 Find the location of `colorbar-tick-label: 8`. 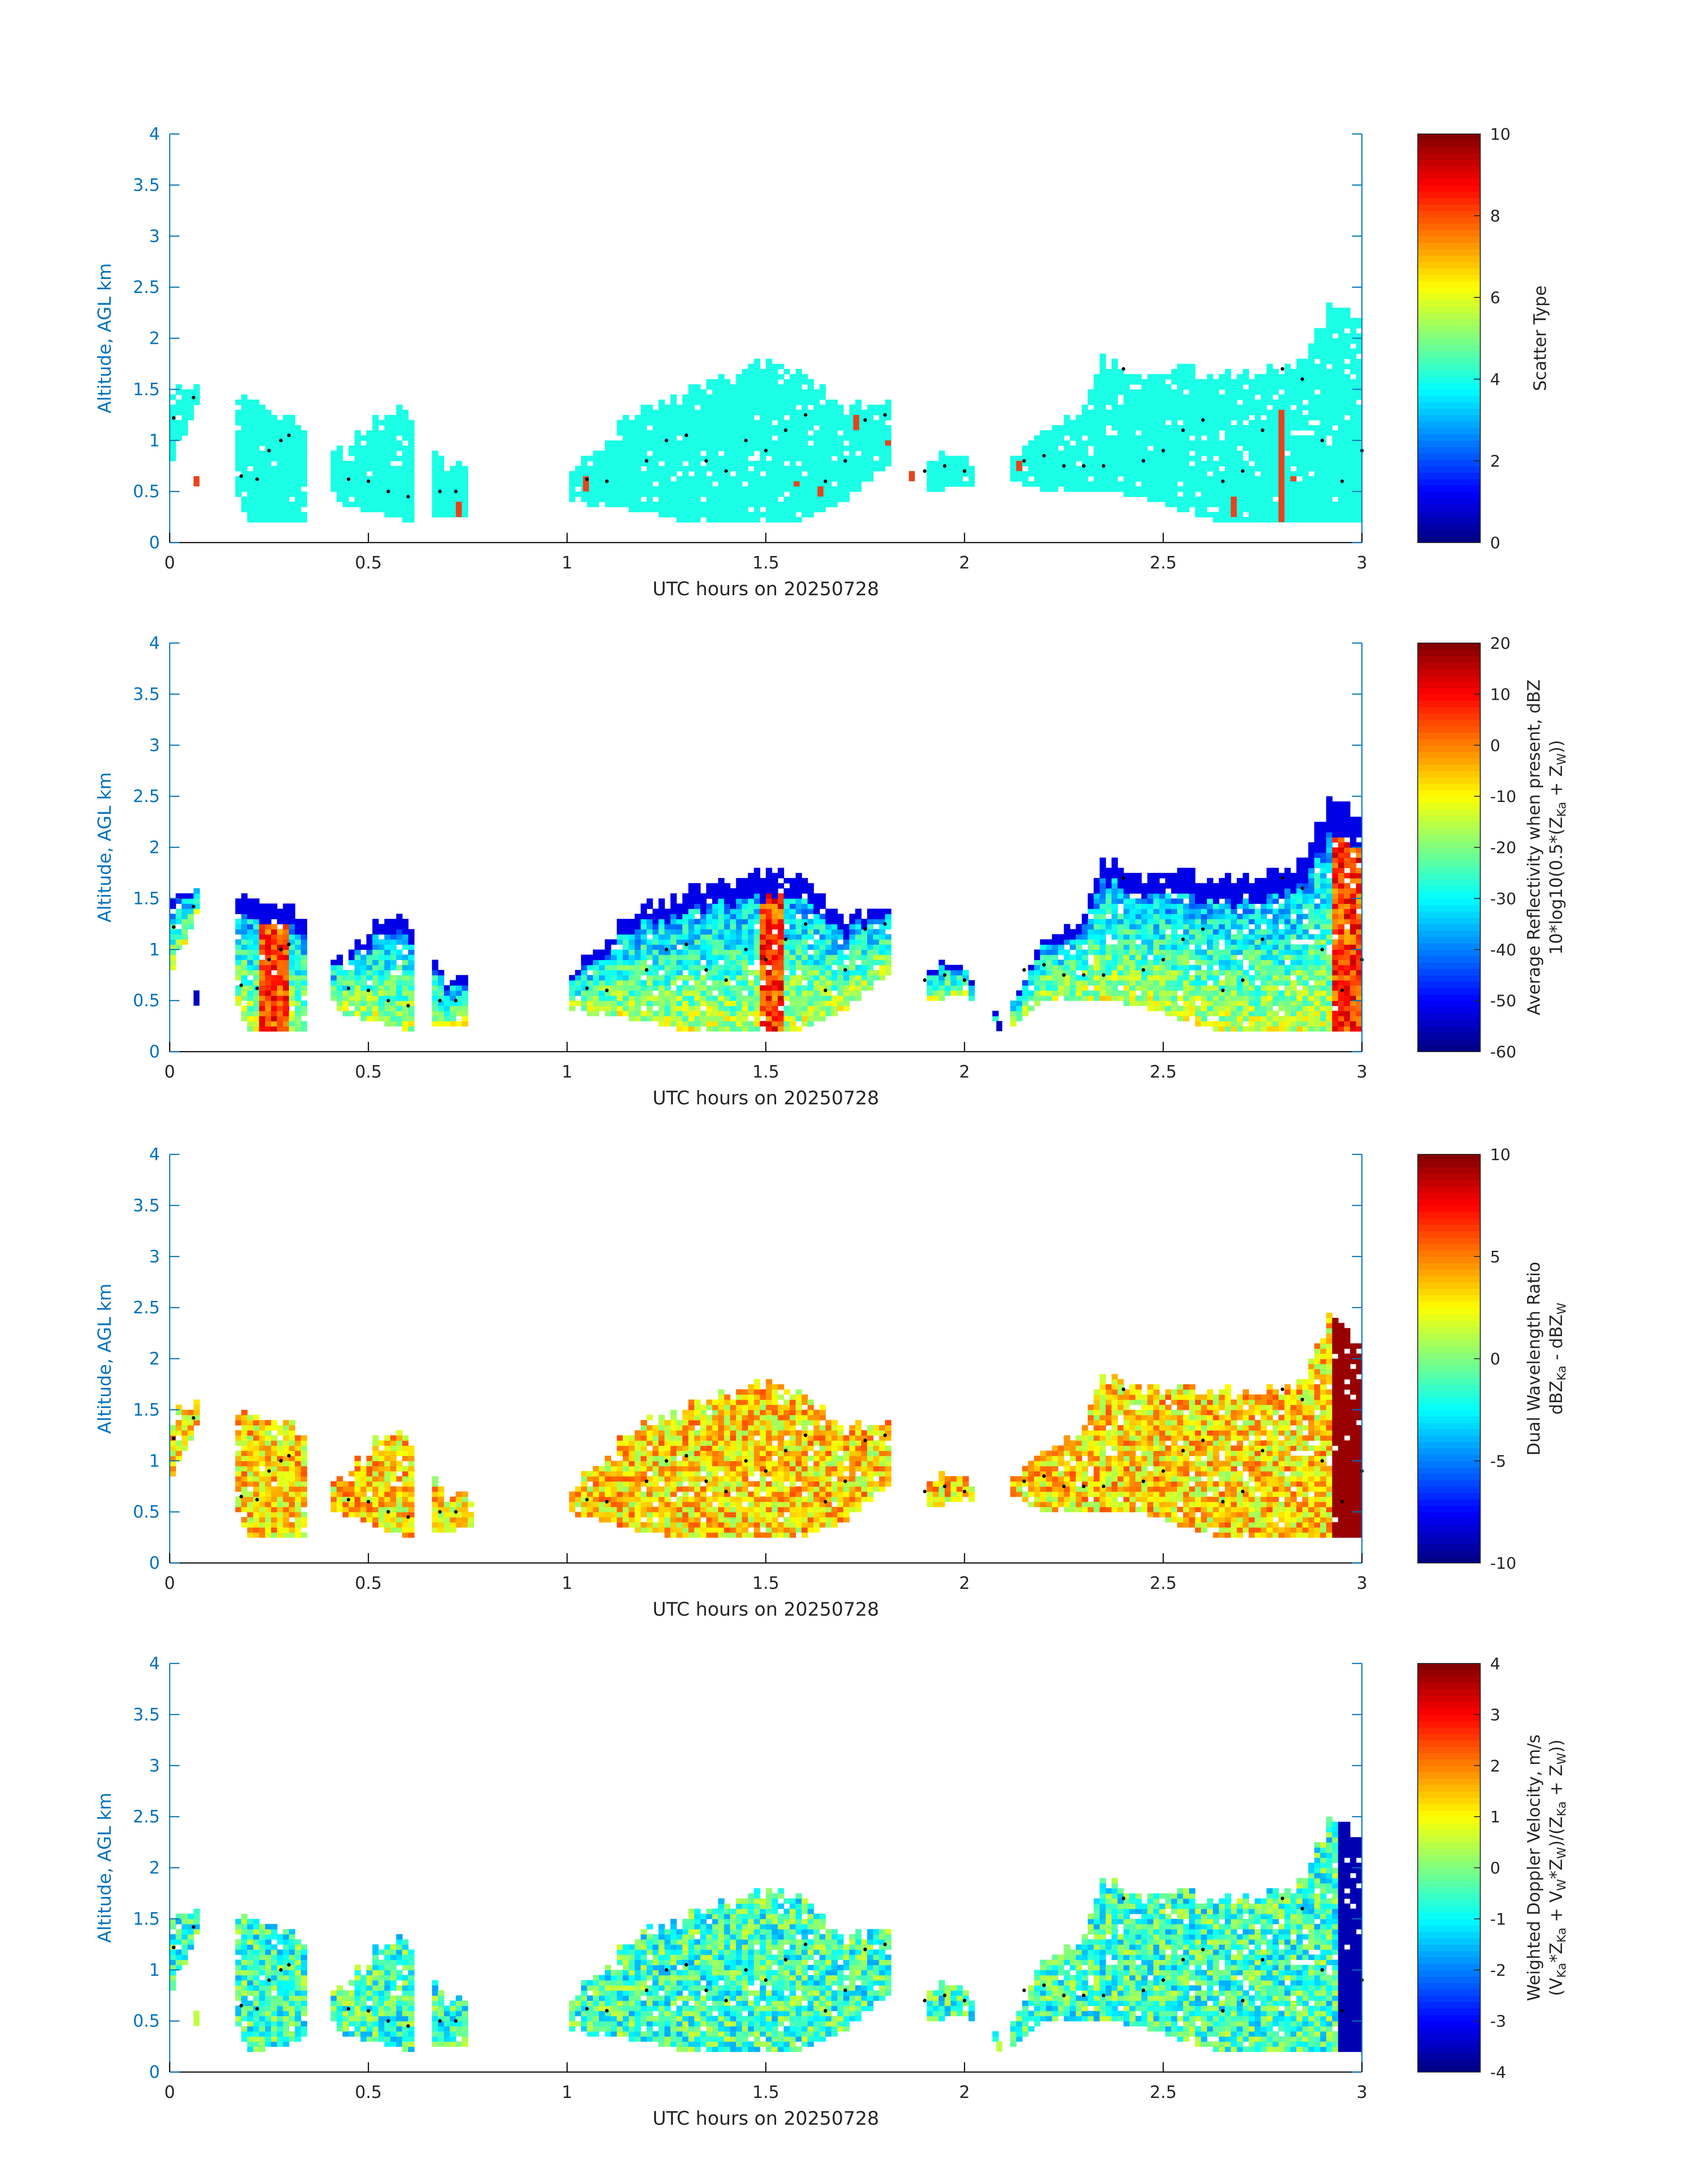

colorbar-tick-label: 8 is located at coordinates (1495, 216).